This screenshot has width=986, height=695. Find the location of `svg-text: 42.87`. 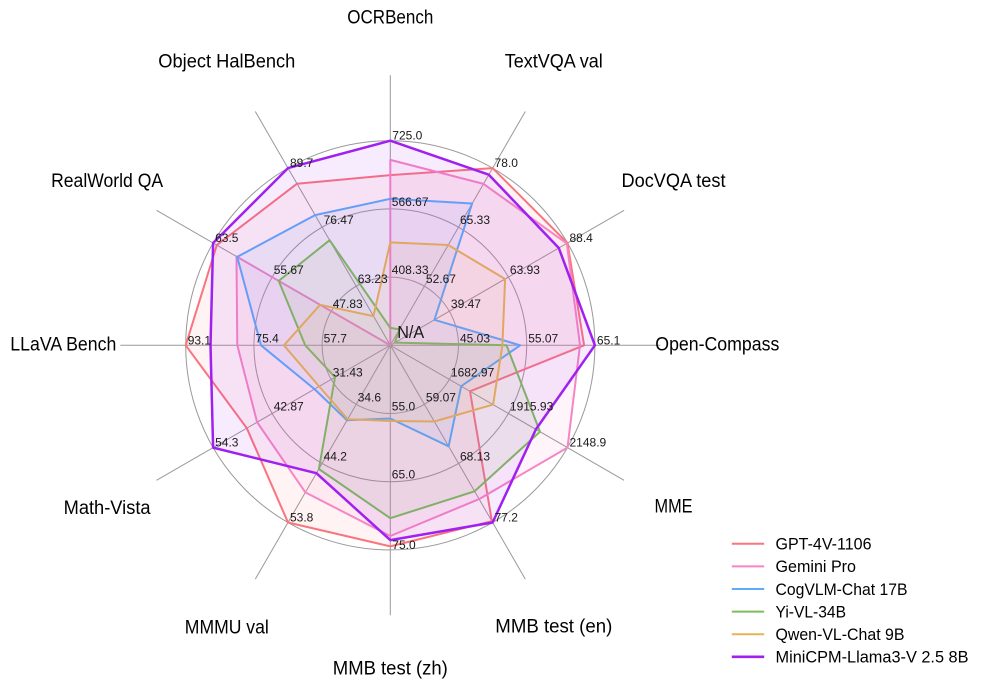

svg-text: 42.87 is located at coordinates (289, 407).